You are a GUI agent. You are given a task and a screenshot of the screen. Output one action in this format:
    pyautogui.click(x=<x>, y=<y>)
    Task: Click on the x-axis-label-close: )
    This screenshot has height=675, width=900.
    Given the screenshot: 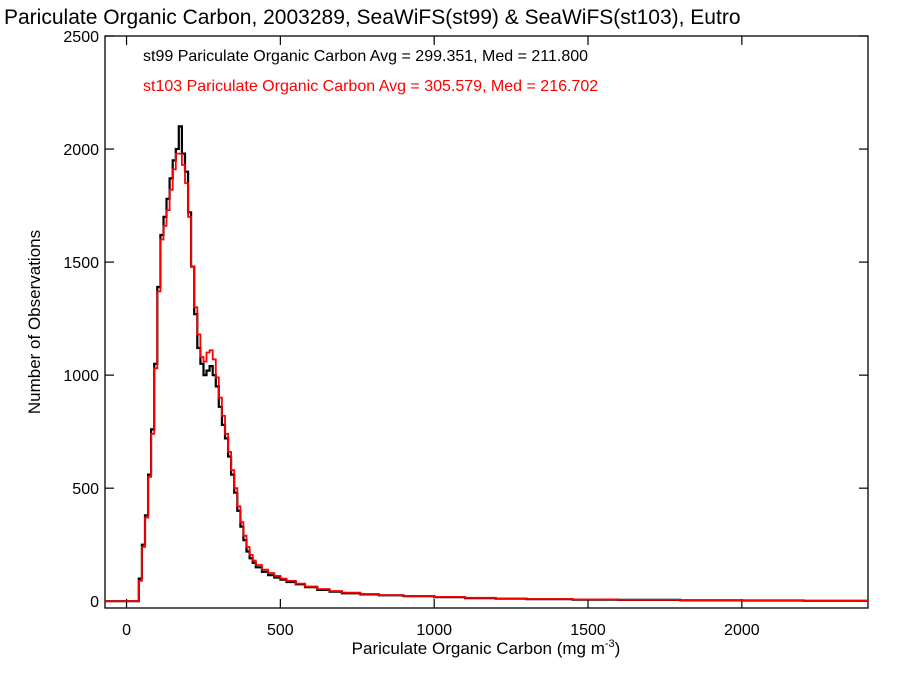 What is the action you would take?
    pyautogui.click(x=618, y=648)
    